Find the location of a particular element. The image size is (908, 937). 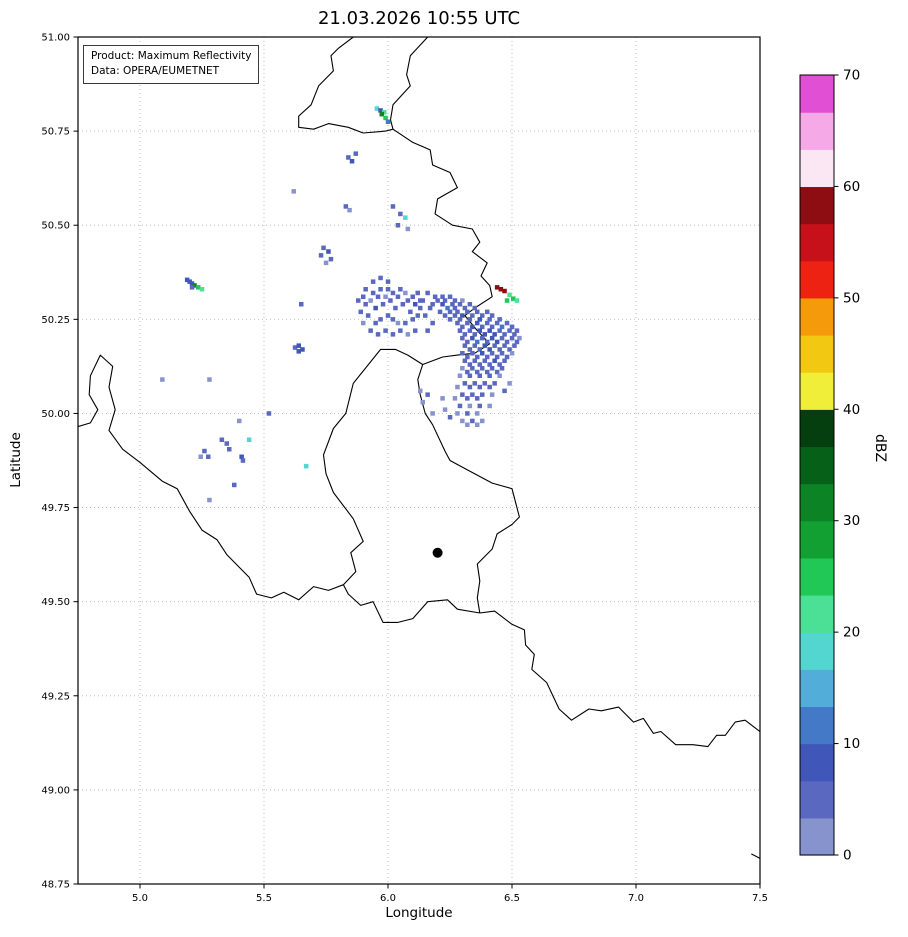

x-axis-ticks is located at coordinates (450, 886).